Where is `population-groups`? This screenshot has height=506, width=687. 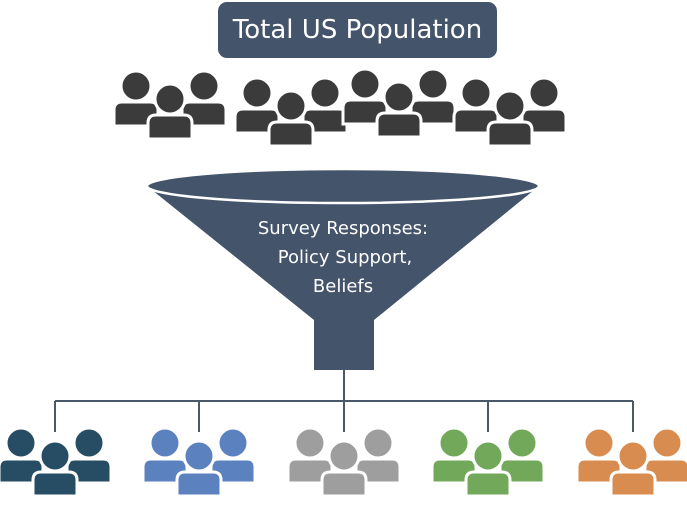
population-groups is located at coordinates (340, 107).